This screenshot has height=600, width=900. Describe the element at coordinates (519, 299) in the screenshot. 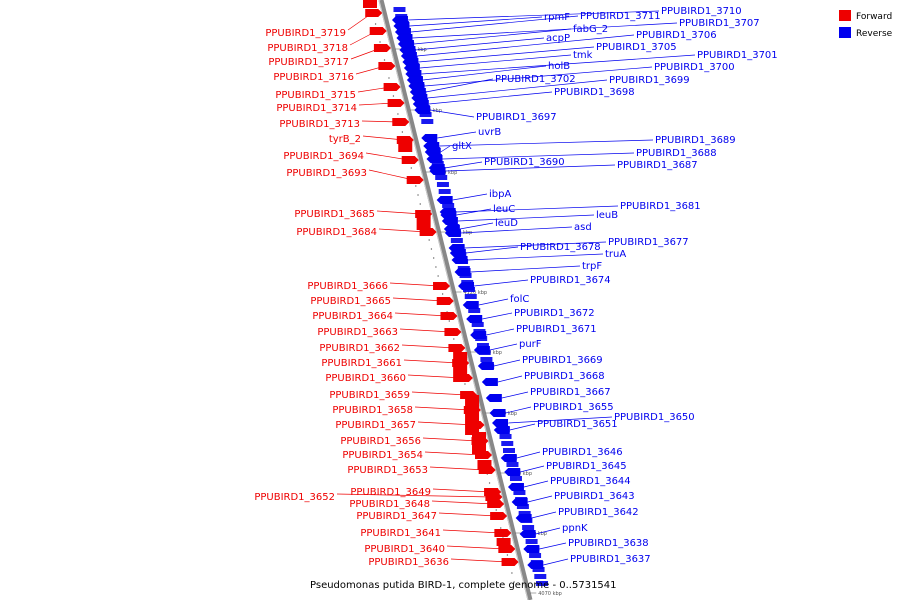

I see `reverse-gene-label: folC` at that location.